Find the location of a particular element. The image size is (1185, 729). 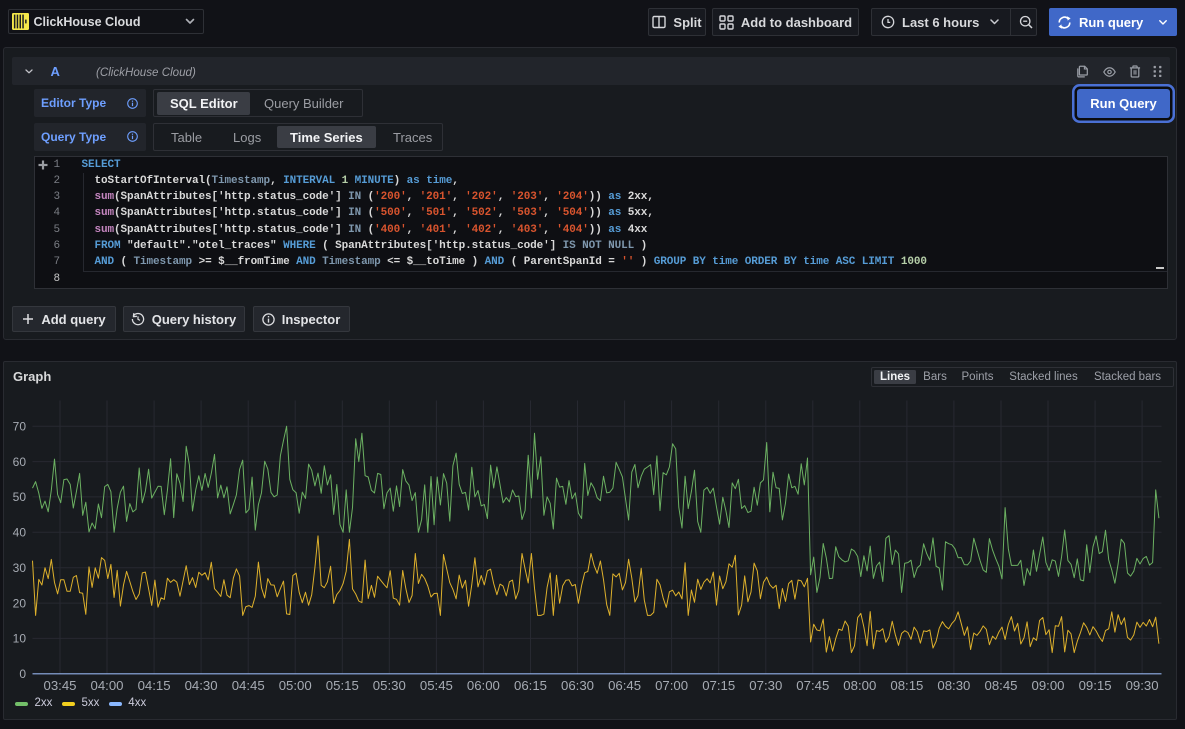

svg-text: 09:30 is located at coordinates (1142, 685).